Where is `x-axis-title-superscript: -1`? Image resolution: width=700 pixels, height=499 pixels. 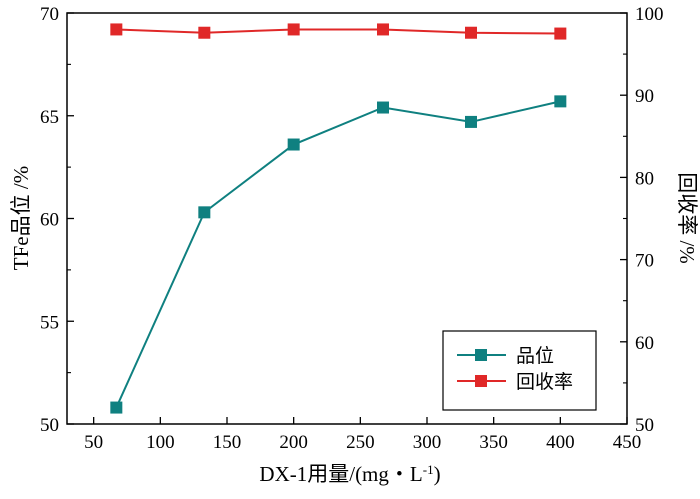
x-axis-title-superscript: -1 is located at coordinates (428, 469).